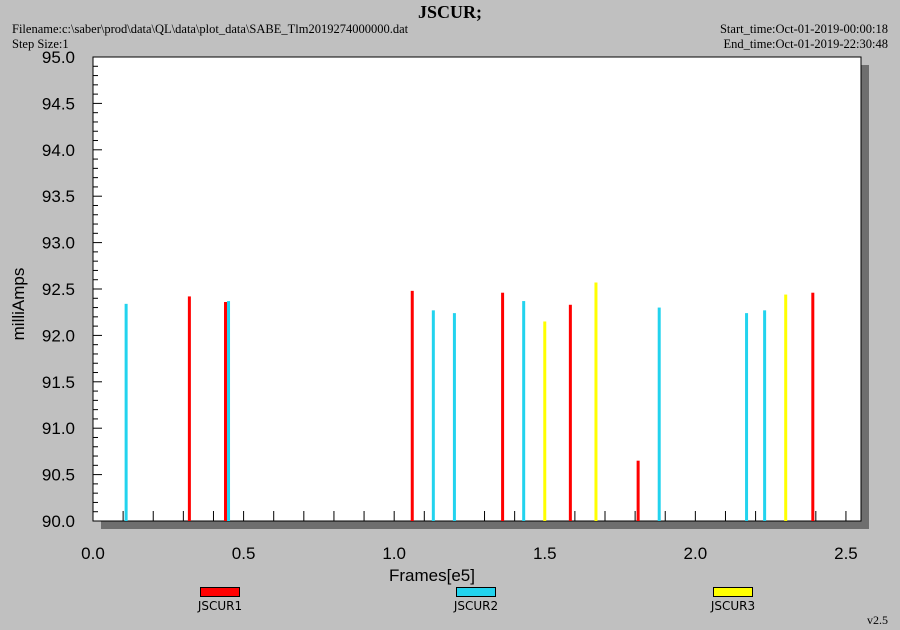  What do you see at coordinates (244, 553) in the screenshot?
I see `x-tick-label: 0.5` at bounding box center [244, 553].